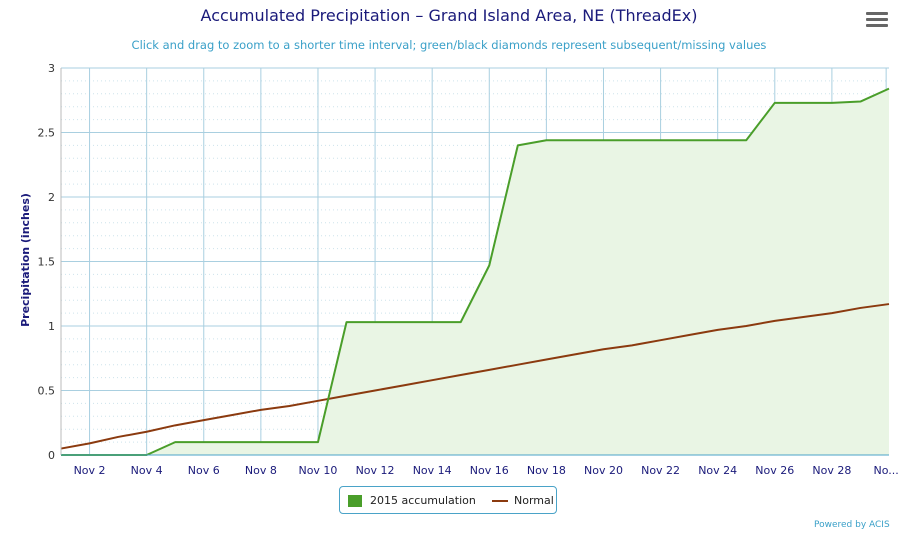  I want to click on y-axis-label: Precipitation (inches), so click(25, 260).